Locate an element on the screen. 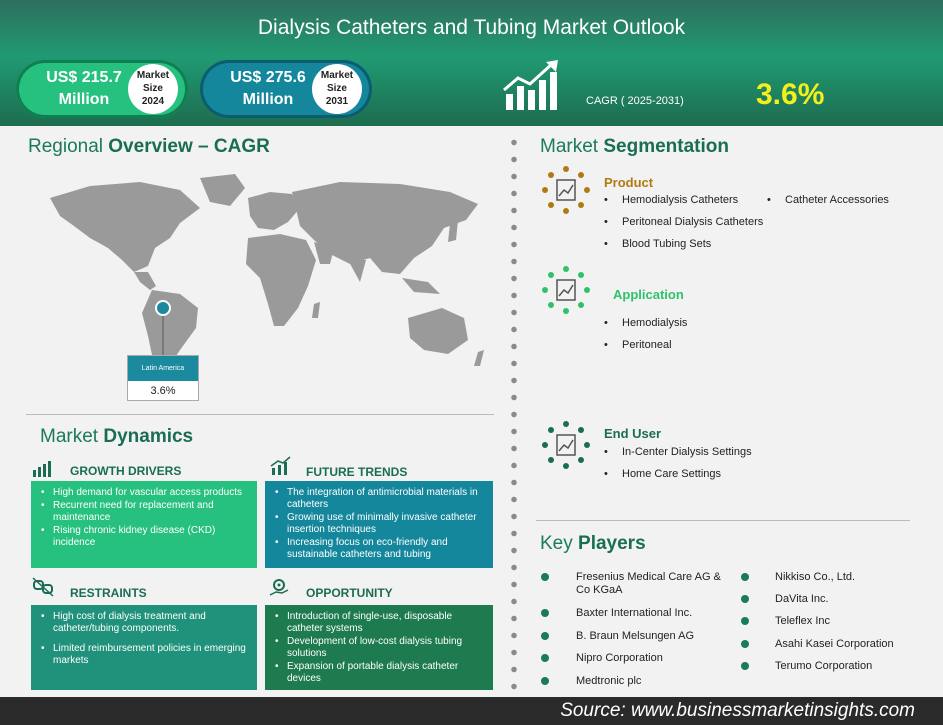 The width and height of the screenshot is (943, 725). broken-link-icon is located at coordinates (43, 587).